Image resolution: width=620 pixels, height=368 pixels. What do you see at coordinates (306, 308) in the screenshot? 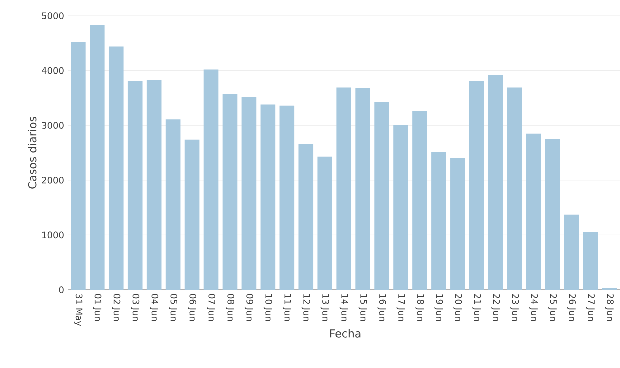
I see `x-tick-label: 12 Jun` at bounding box center [306, 308].